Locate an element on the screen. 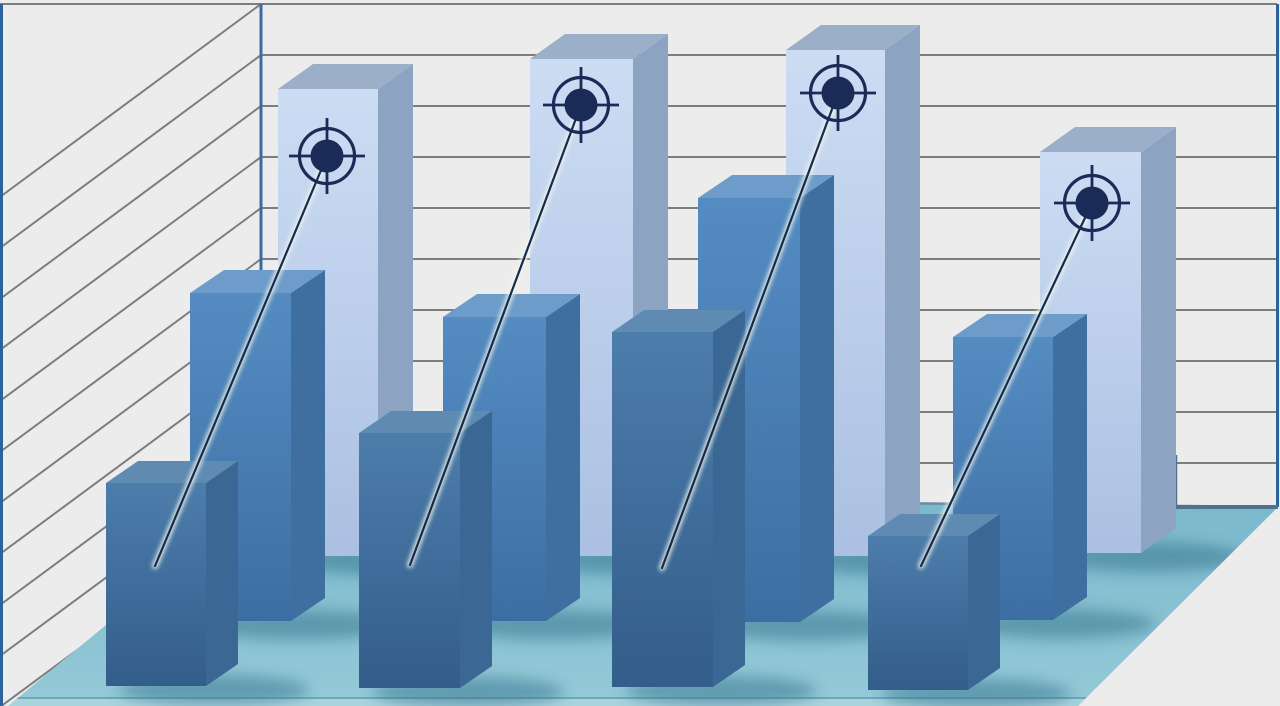 The image size is (1280, 706). right-frame-border is located at coordinates (1277, 255).